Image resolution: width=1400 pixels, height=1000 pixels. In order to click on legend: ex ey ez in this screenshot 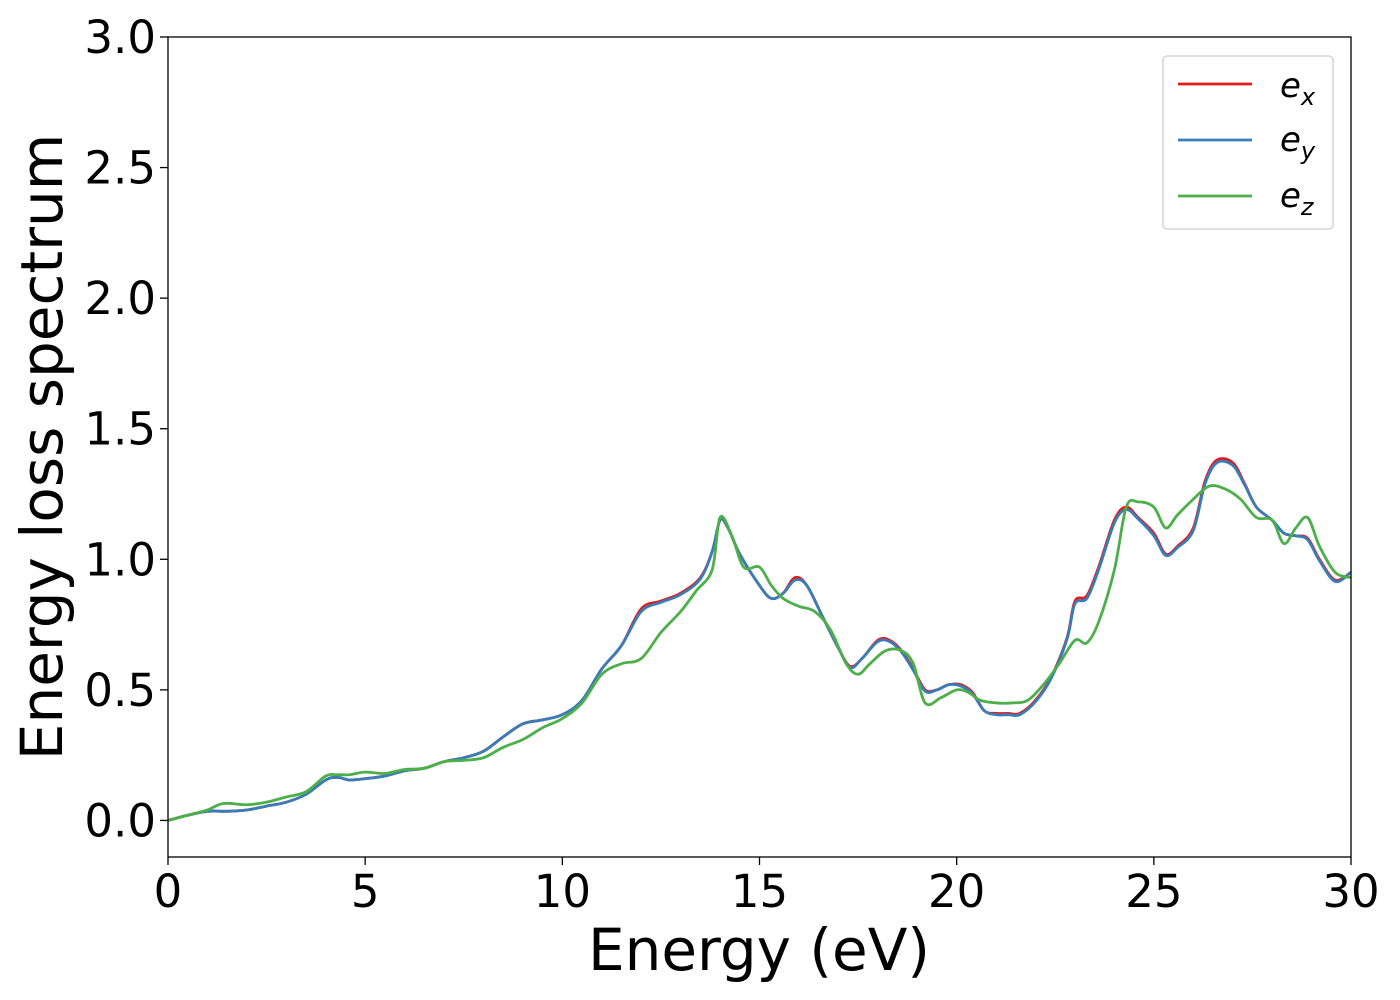, I will do `click(1248, 142)`.